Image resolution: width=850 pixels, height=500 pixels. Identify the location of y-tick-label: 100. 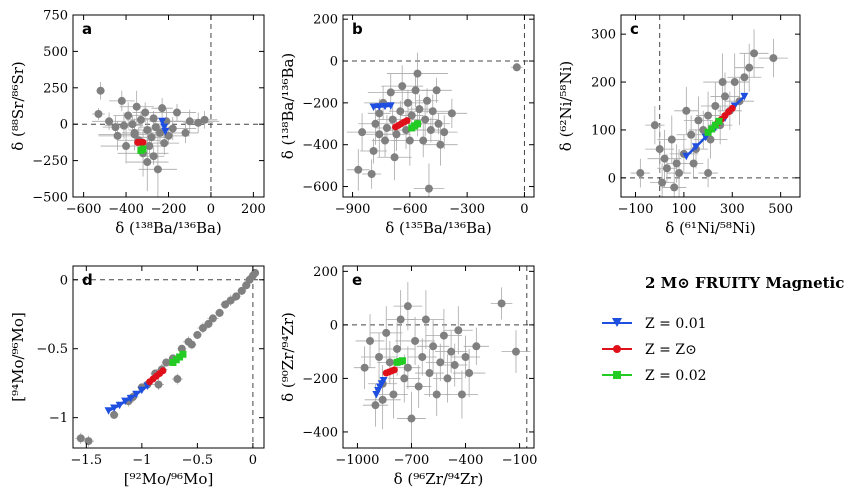
(603, 130).